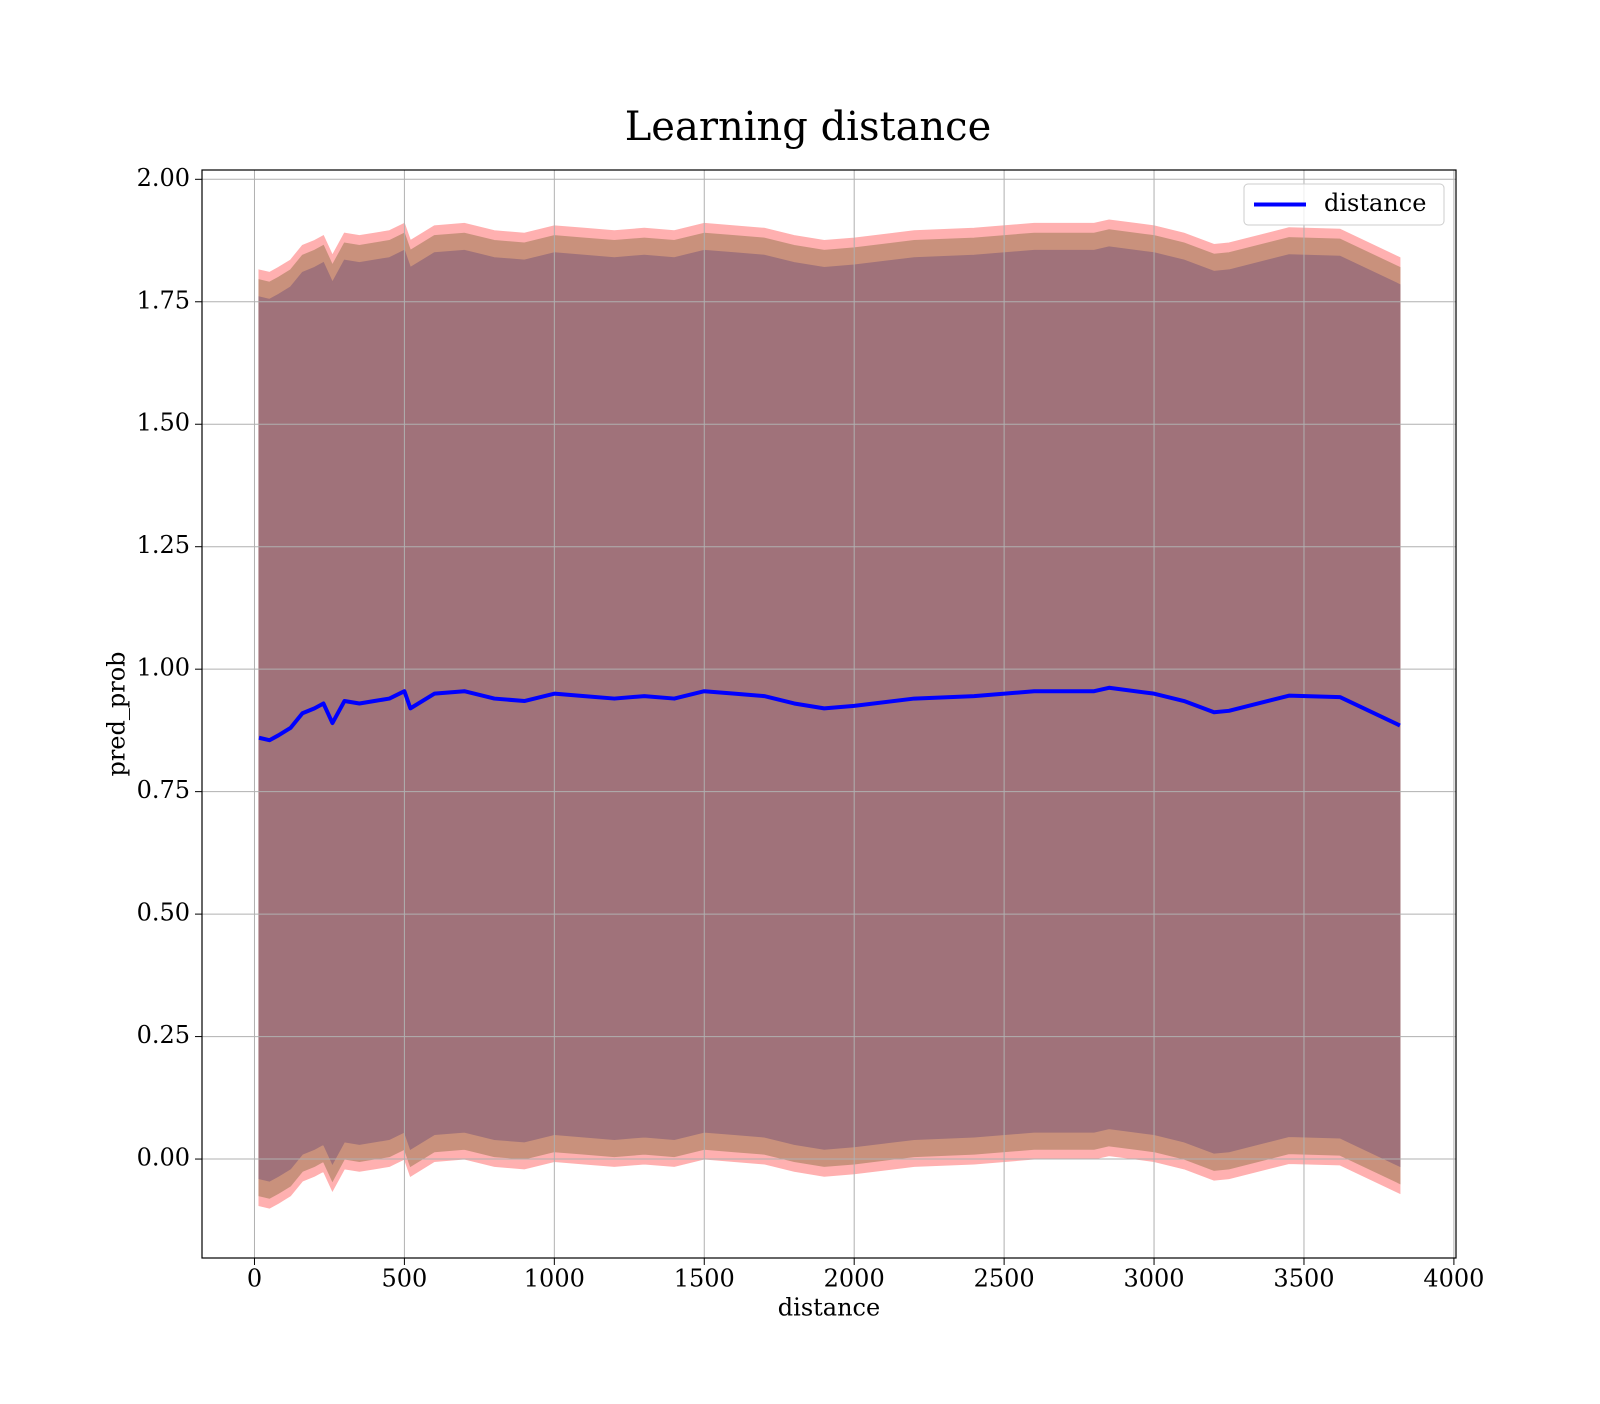 This screenshot has width=1600, height=1404. I want to click on y-tick-label: 1.75, so click(163, 300).